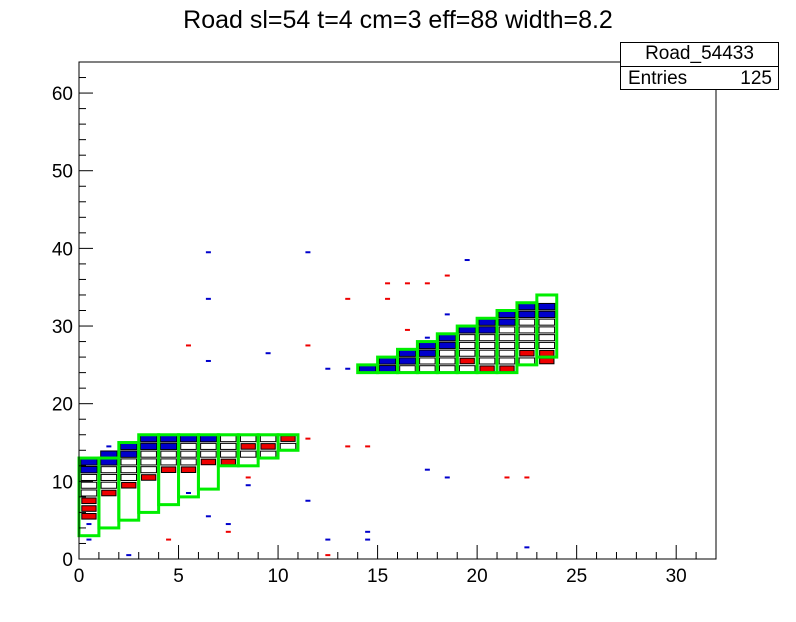 This screenshot has width=796, height=622. I want to click on stats-entries-row: Entries 125, so click(699, 78).